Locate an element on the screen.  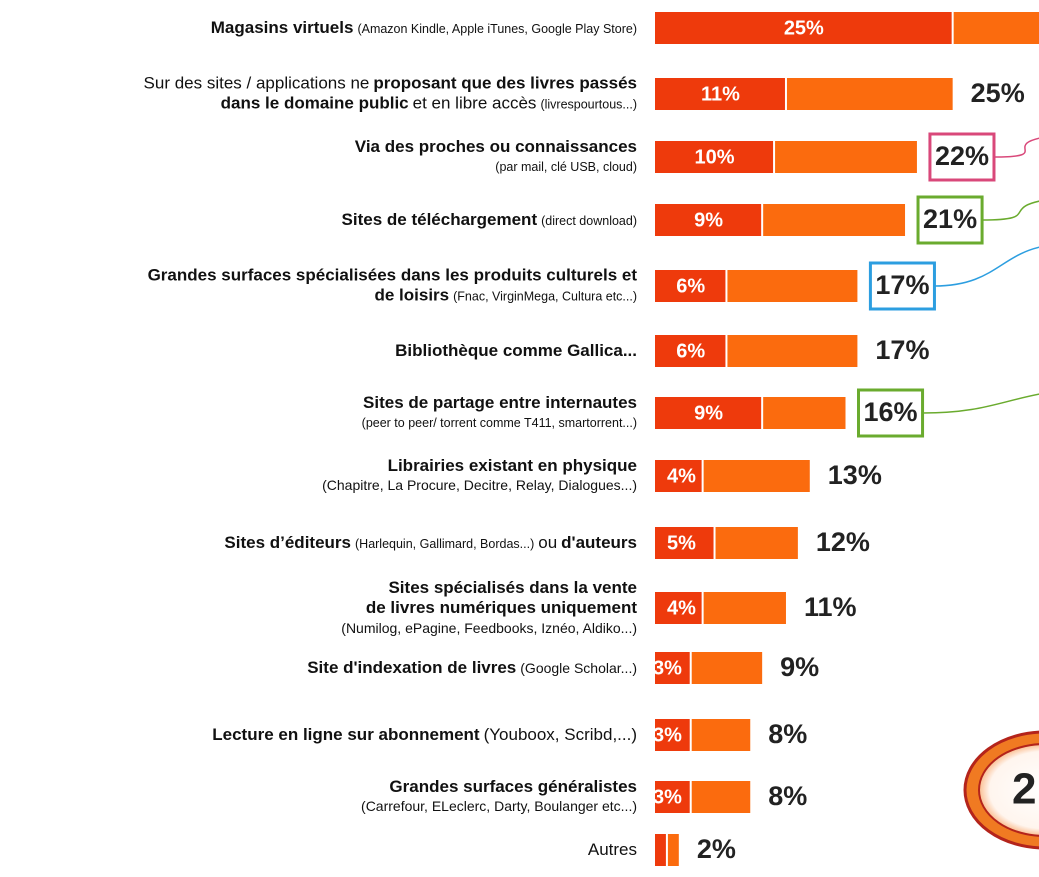
label-part: Site d'indexation de livres is located at coordinates (412, 667).